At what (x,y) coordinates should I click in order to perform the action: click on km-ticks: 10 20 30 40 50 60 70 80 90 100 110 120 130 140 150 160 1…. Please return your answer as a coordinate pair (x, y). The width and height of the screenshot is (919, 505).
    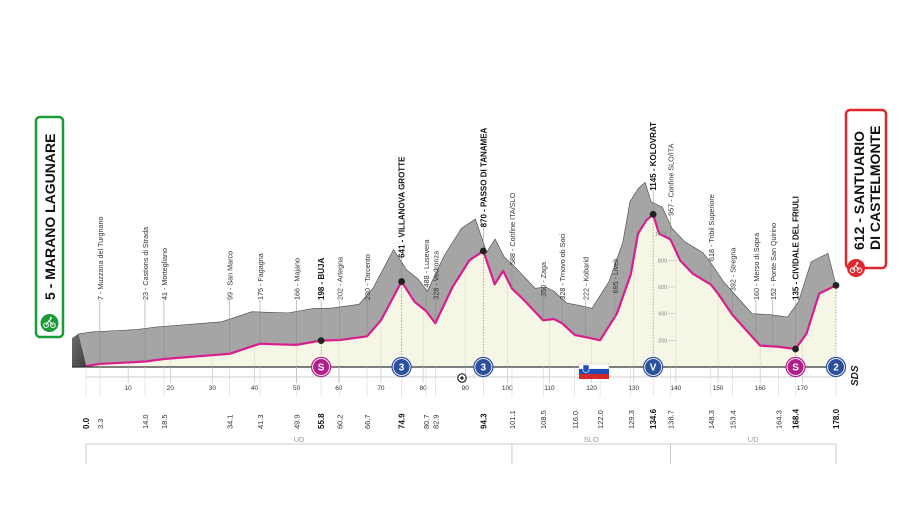
    Looking at the image, I should click on (466, 379).